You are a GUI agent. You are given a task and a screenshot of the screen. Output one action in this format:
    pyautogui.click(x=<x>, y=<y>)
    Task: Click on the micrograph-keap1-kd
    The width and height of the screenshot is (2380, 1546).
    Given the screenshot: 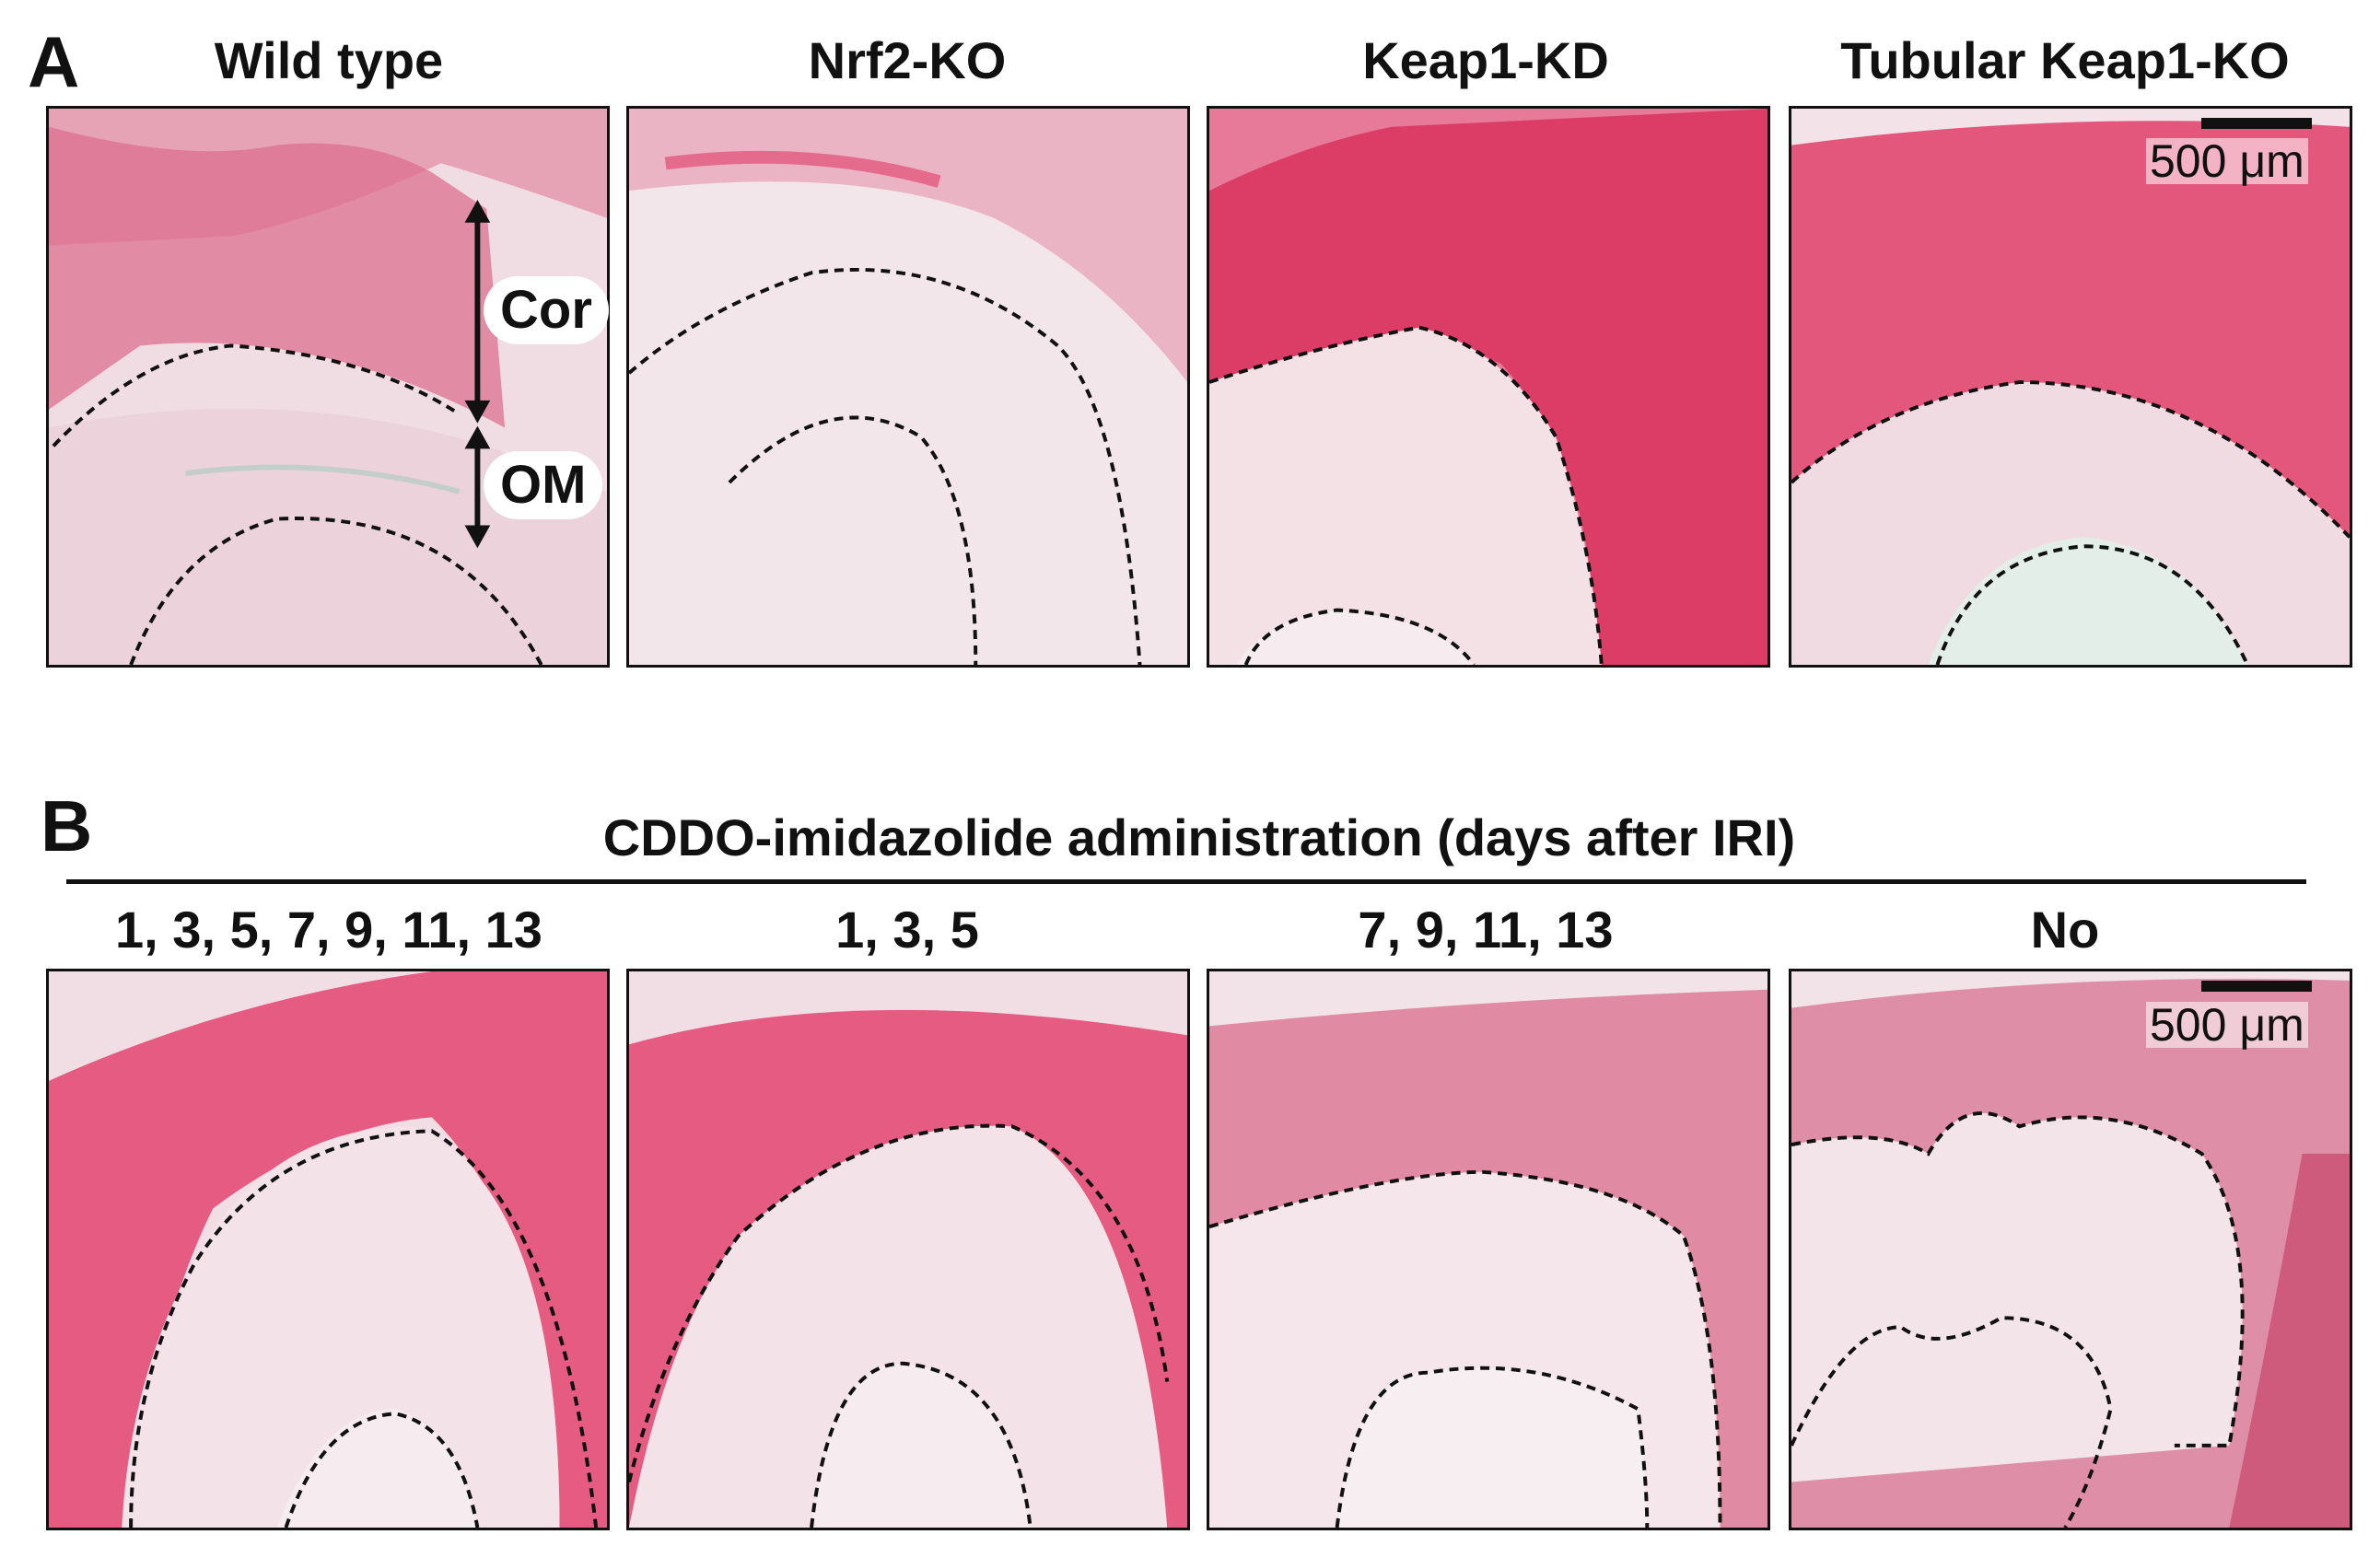 What is the action you would take?
    pyautogui.click(x=1488, y=387)
    